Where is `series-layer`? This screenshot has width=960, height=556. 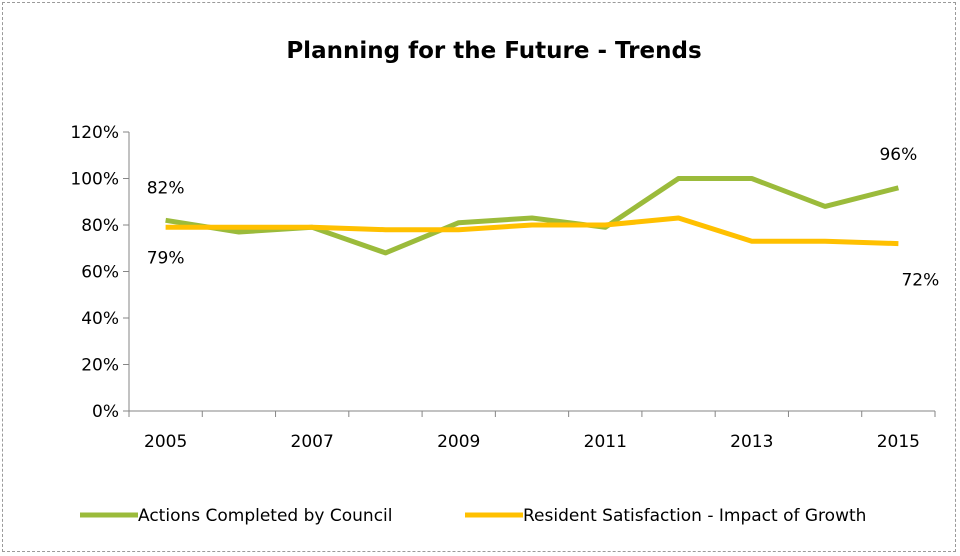
series-layer is located at coordinates (532, 216).